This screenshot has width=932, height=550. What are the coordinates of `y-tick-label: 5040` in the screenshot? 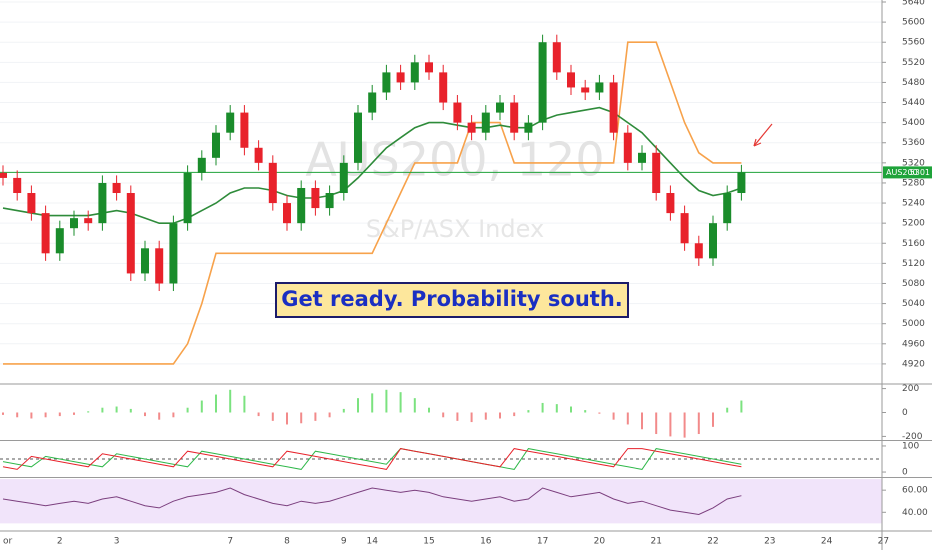 It's located at (913, 304).